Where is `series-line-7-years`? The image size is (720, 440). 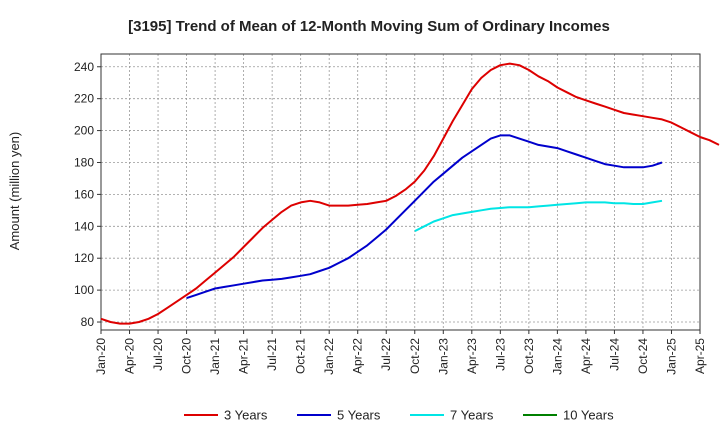 series-line-7-years is located at coordinates (538, 215).